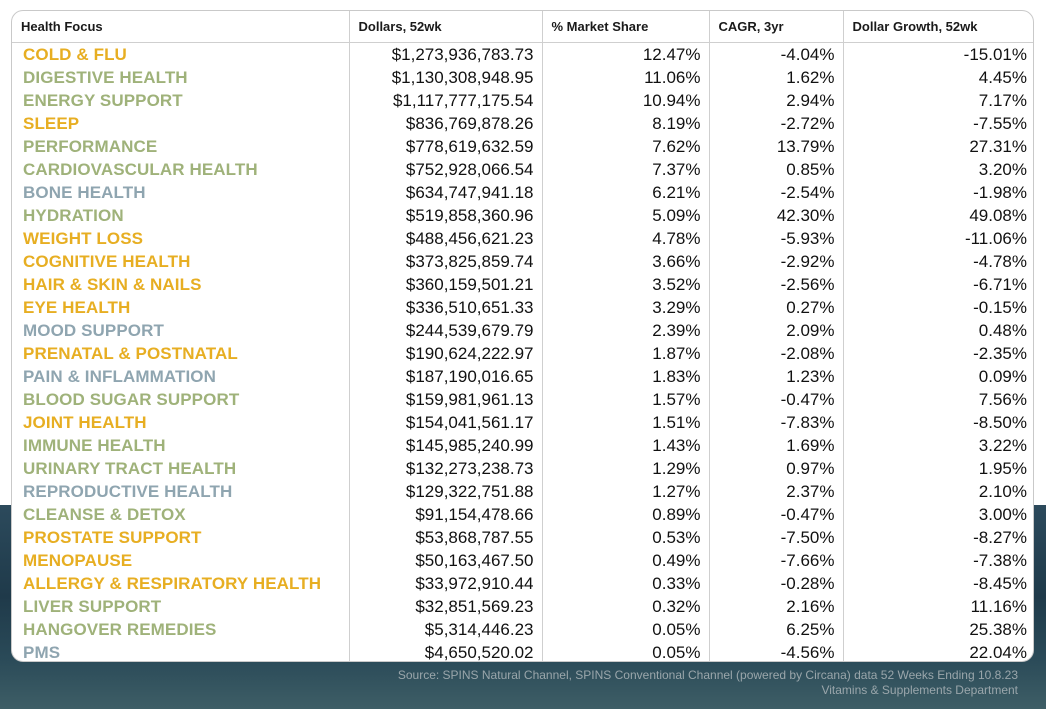 Image resolution: width=1046 pixels, height=709 pixels. I want to click on cagr-cell: -0.28%, so click(775, 583).